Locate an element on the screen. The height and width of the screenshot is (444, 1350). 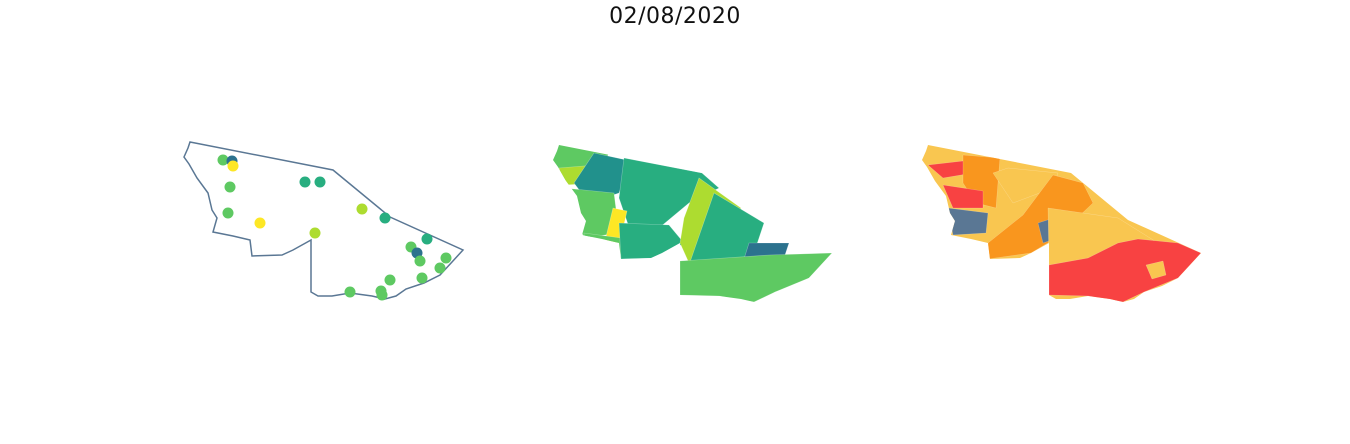
page-title: 02/08/2020 is located at coordinates (675, 16).